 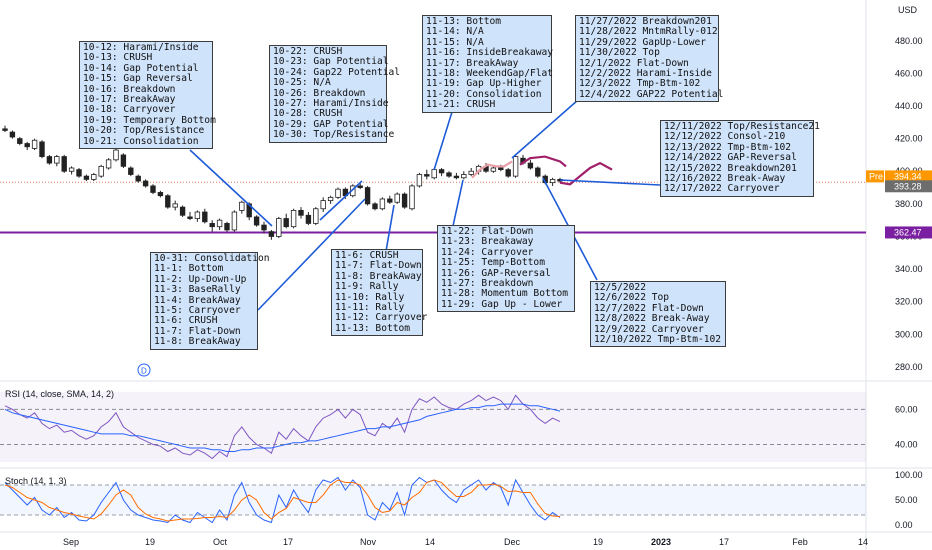 What do you see at coordinates (490, 53) in the screenshot?
I see `annotation-line: 11-16: InsideBreakaway` at bounding box center [490, 53].